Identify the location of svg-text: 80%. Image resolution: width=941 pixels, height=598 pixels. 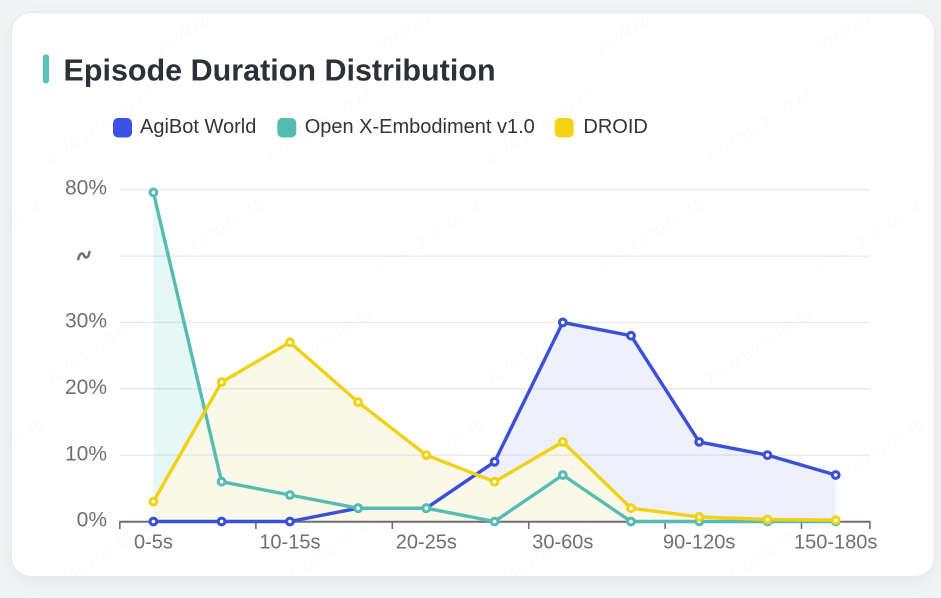
(86, 187).